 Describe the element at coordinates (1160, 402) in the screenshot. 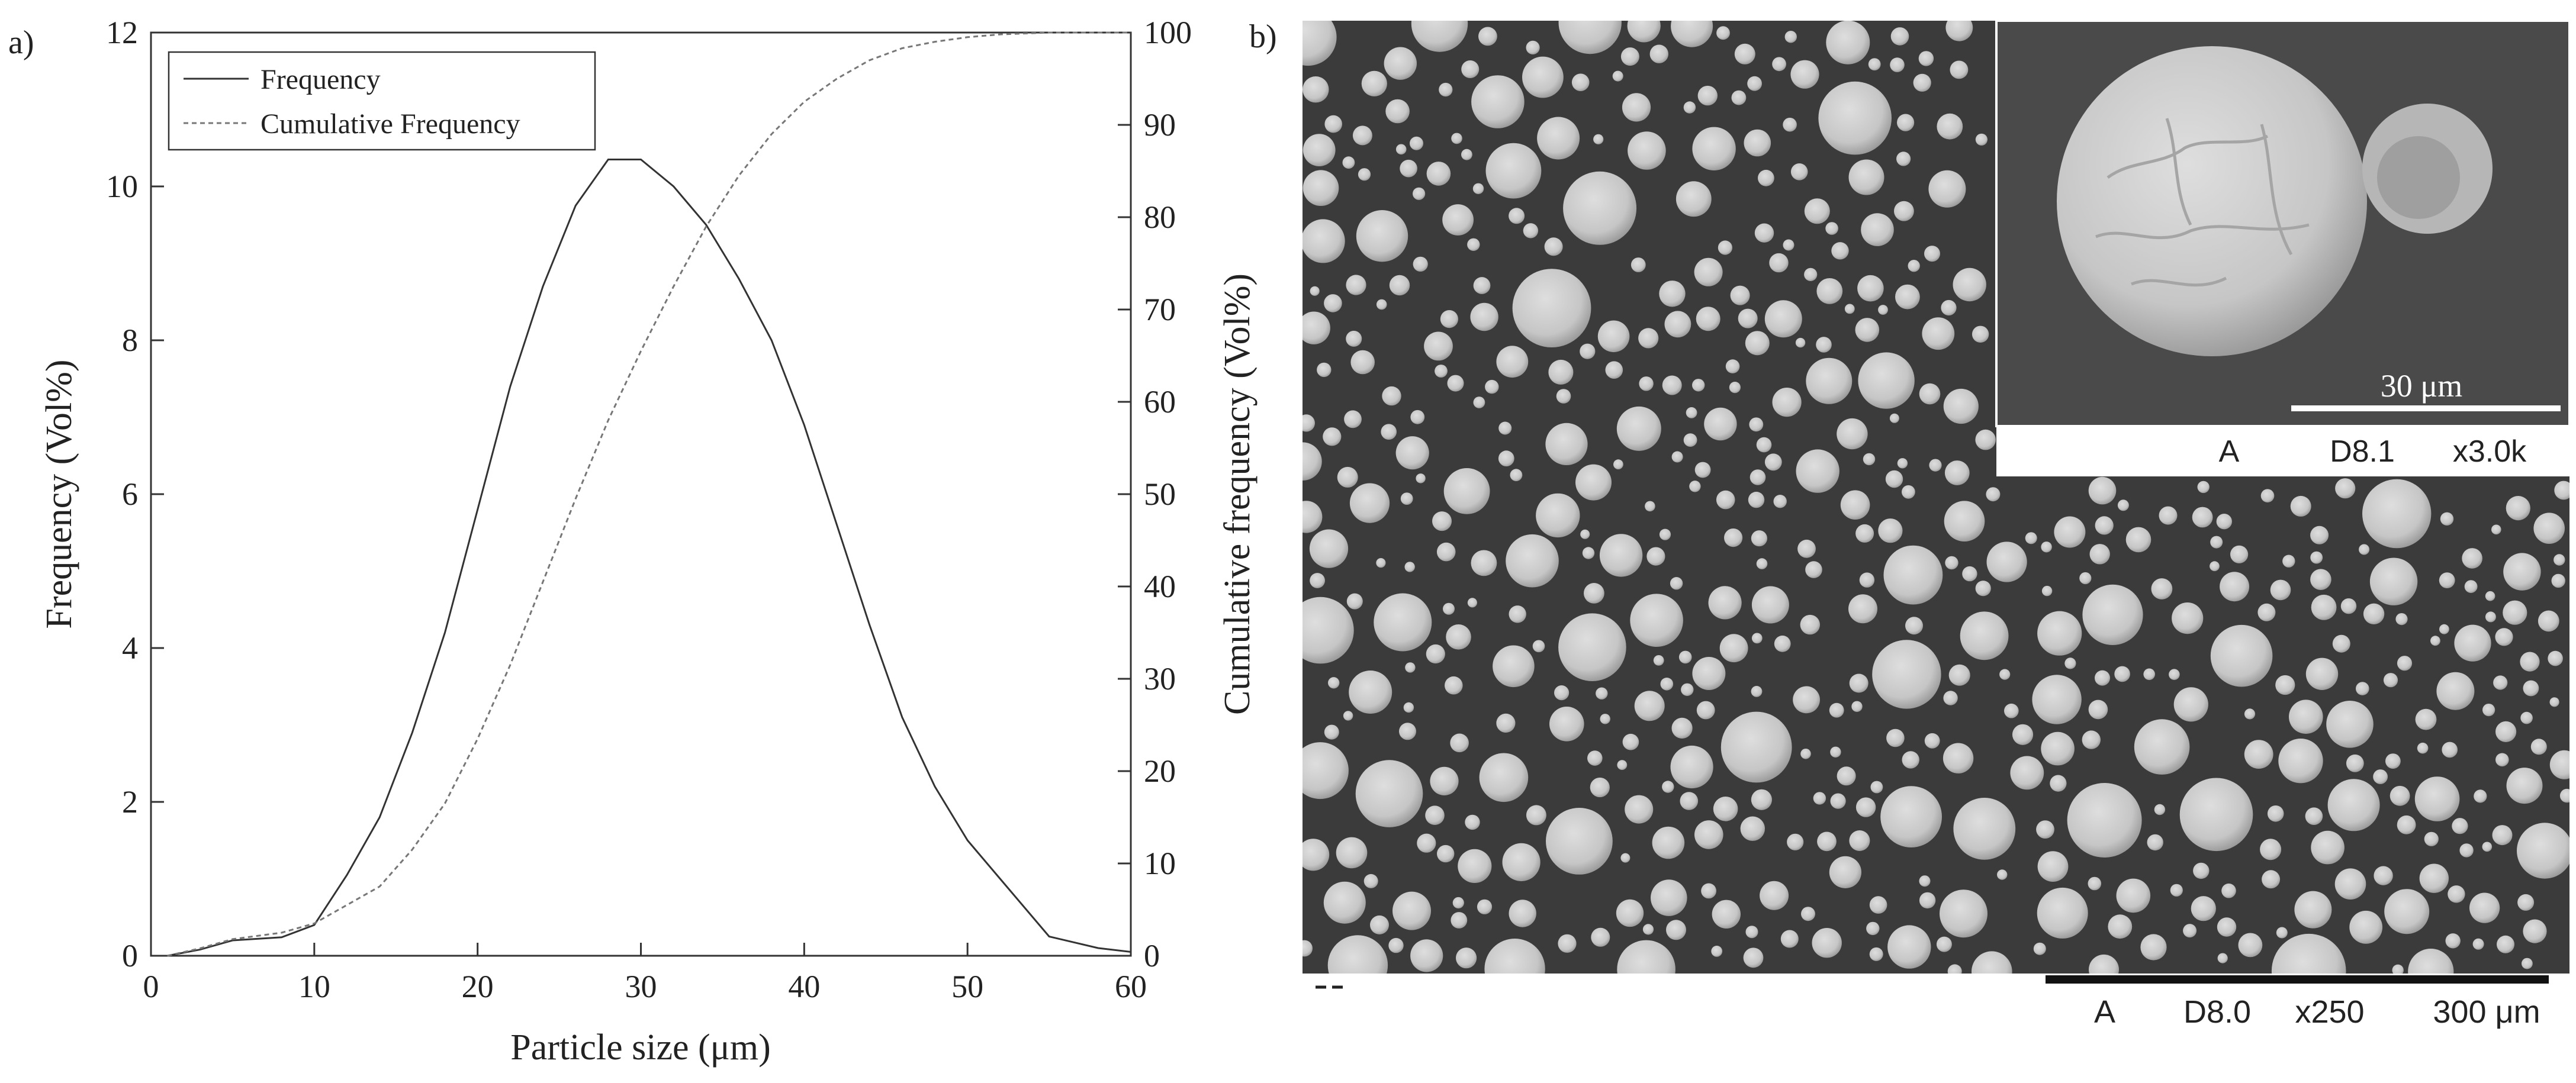

I see `y2-tick-label: 60` at that location.